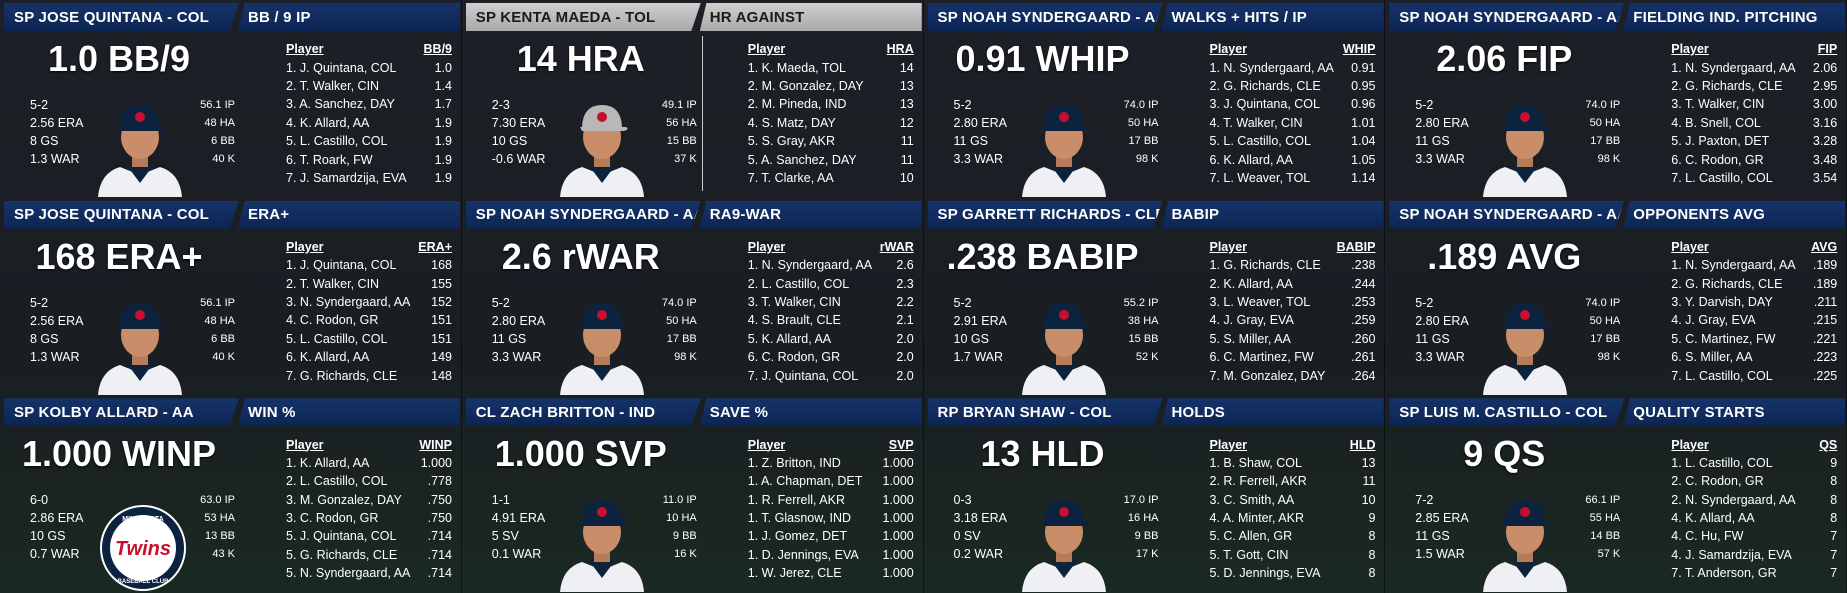 This screenshot has width=1847, height=593. What do you see at coordinates (831, 141) in the screenshot?
I see `table-row: 5. S. Gray, AKR 11` at bounding box center [831, 141].